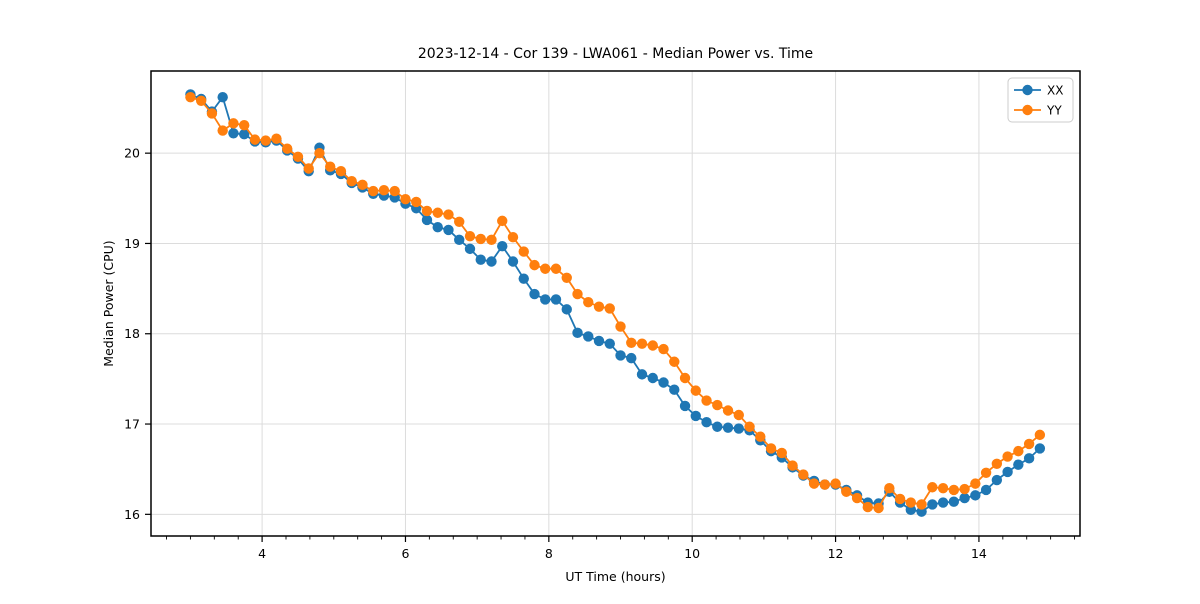  Describe the element at coordinates (1040, 100) in the screenshot. I see `legend: XX YY` at that location.